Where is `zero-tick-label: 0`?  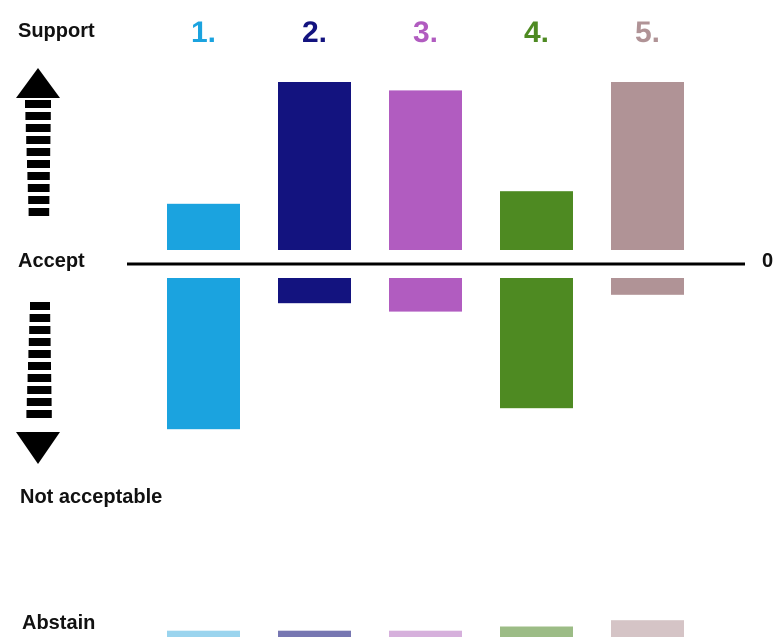 zero-tick-label: 0 is located at coordinates (768, 261).